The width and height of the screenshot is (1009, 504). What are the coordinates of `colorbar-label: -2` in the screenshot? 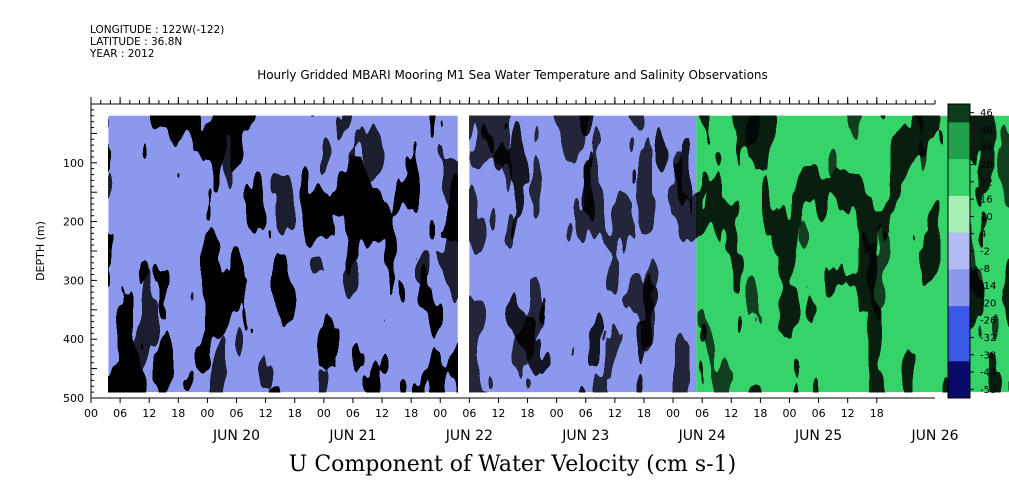 It's located at (985, 252).